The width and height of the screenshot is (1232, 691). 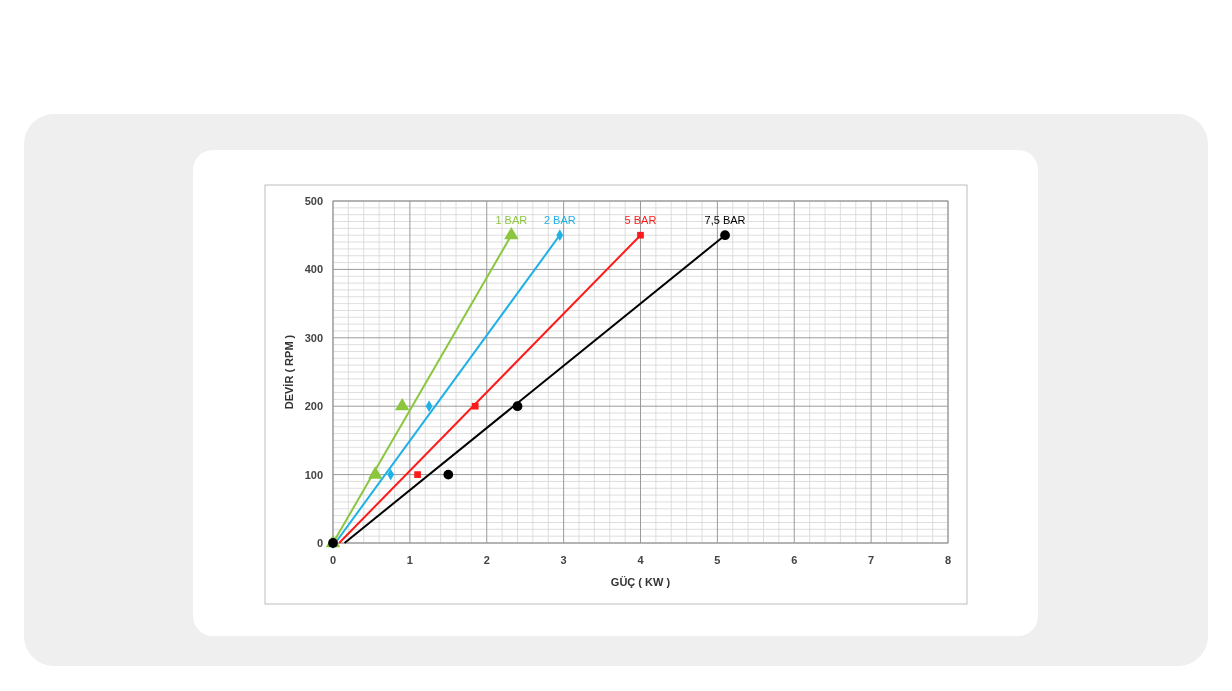 What do you see at coordinates (948, 560) in the screenshot?
I see `x-tick-label: 8` at bounding box center [948, 560].